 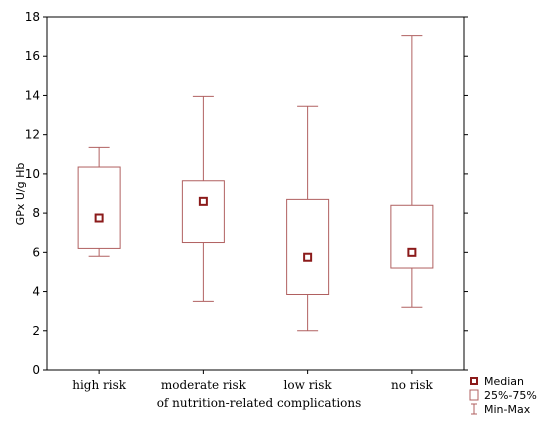 I want to click on x-tick-label: low risk, so click(x=308, y=385).